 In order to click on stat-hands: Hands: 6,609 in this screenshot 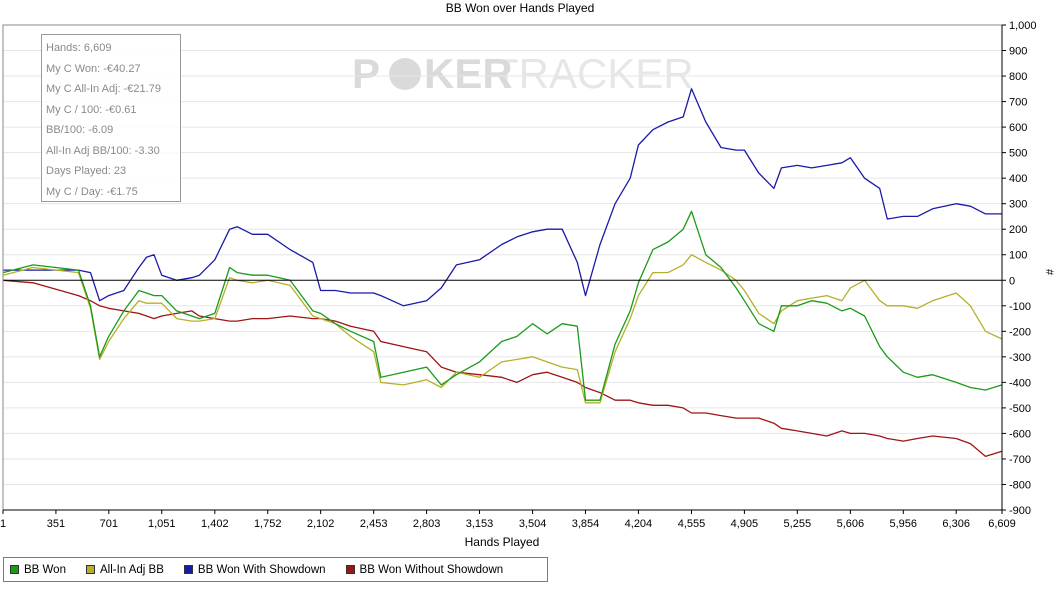, I will do `click(79, 48)`.